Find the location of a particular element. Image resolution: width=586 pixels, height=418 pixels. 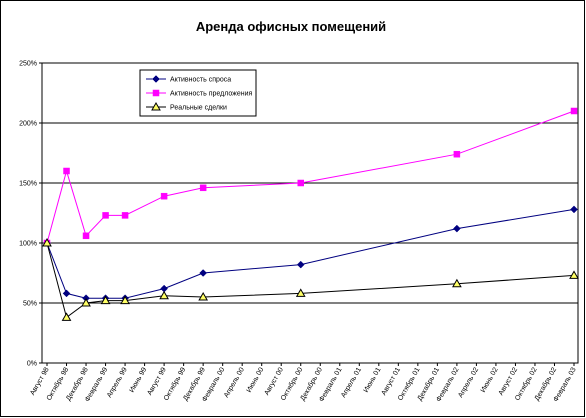

legend-label: Реальные сделки is located at coordinates (198, 108).